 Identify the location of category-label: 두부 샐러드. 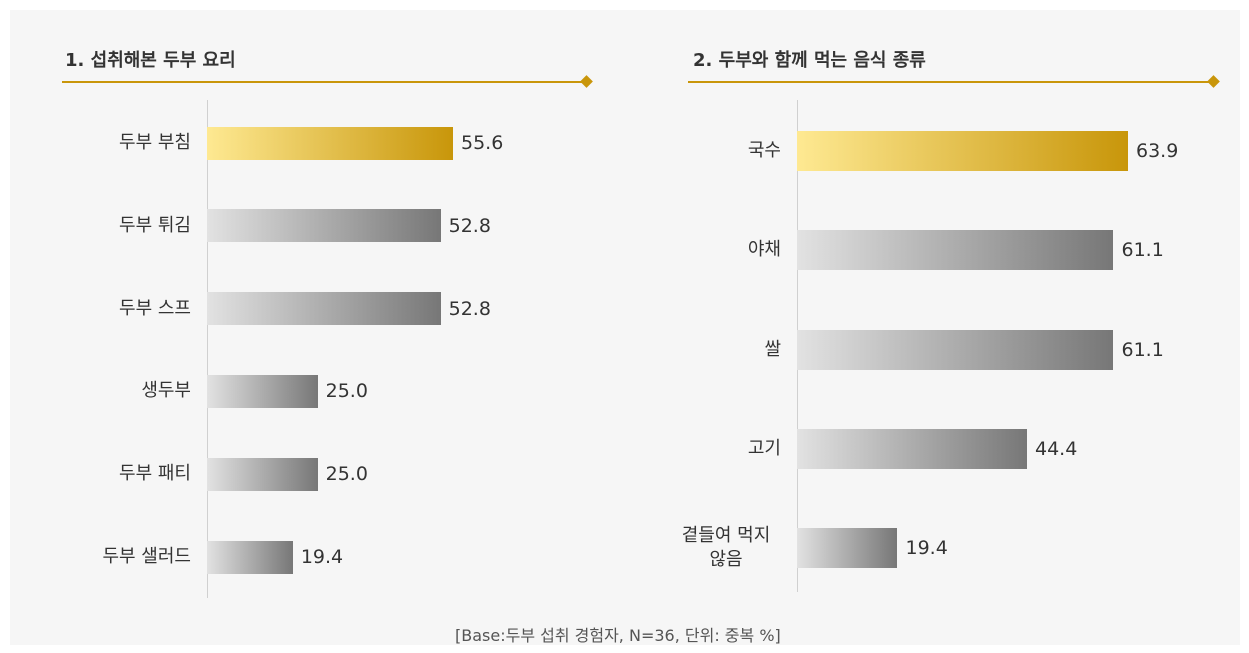
(146, 556).